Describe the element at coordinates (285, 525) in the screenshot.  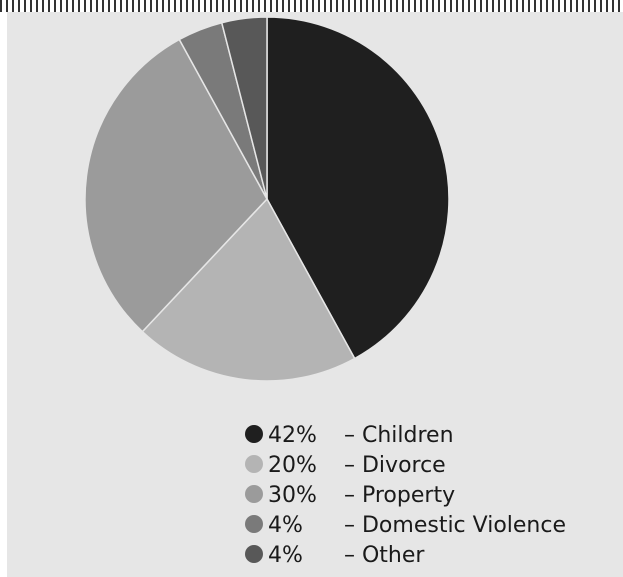
I see `legend-percent-domestic-violence: 4%` at that location.